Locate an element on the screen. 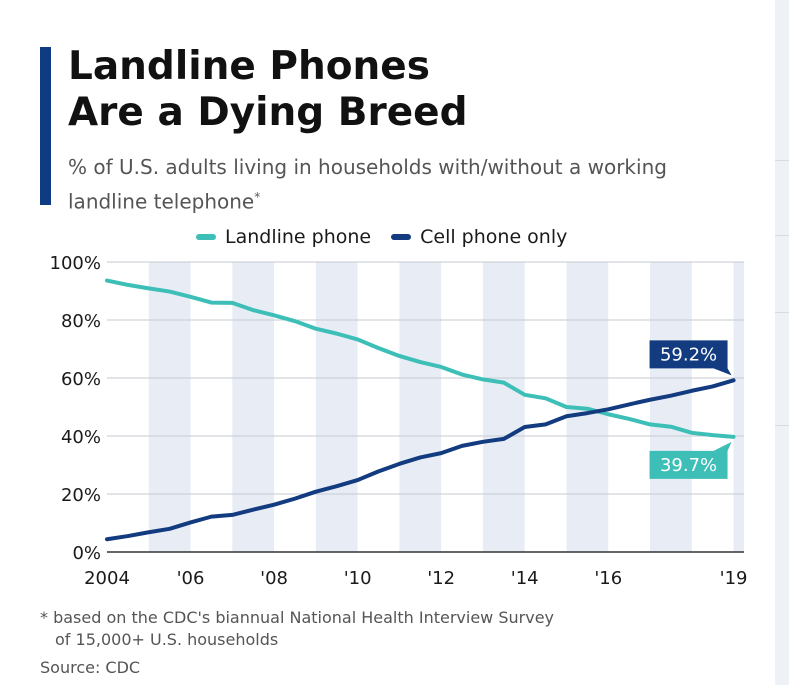 The image size is (789, 685). legend-item-cell: Cell phone only is located at coordinates (479, 237).